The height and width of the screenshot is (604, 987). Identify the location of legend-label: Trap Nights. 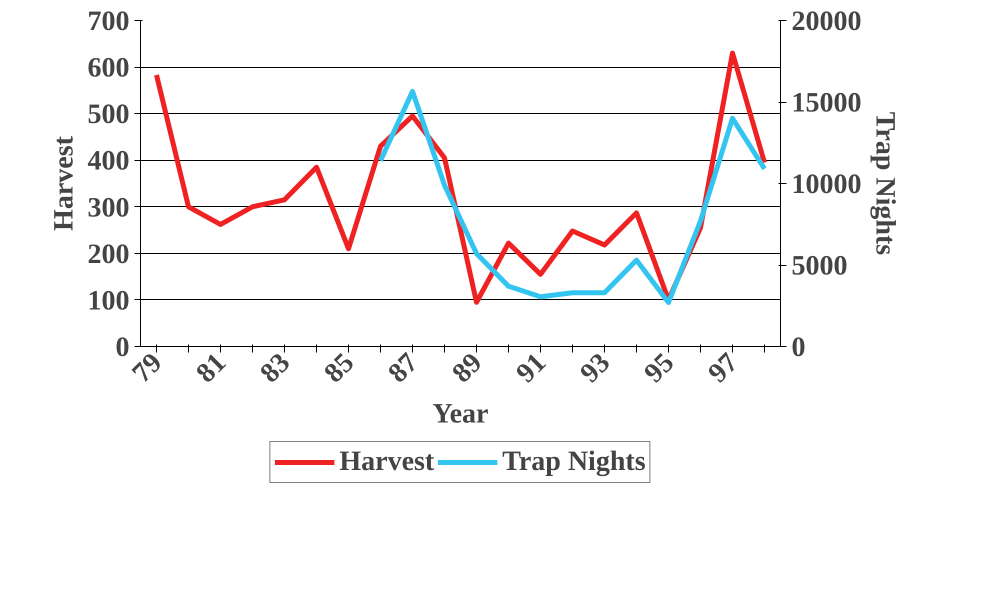
(574, 462).